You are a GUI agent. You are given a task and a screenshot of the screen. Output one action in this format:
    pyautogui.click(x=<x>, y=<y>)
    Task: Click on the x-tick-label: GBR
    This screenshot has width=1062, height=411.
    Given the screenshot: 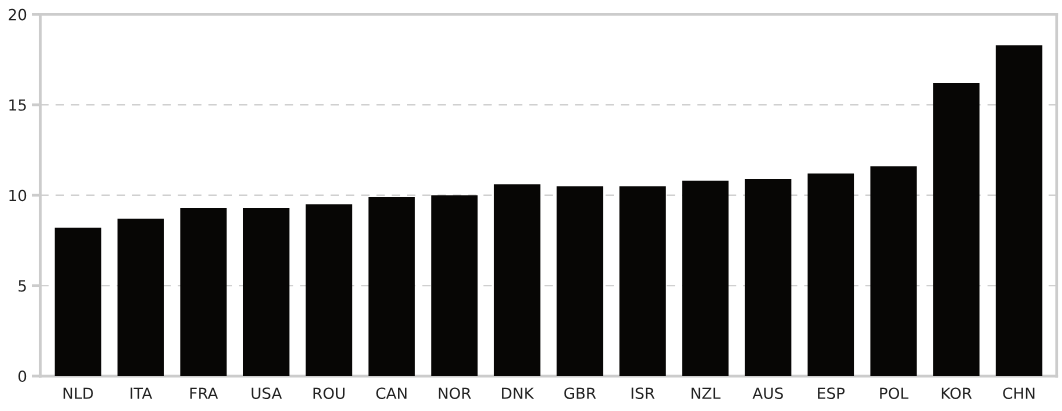 What is the action you would take?
    pyautogui.click(x=580, y=393)
    